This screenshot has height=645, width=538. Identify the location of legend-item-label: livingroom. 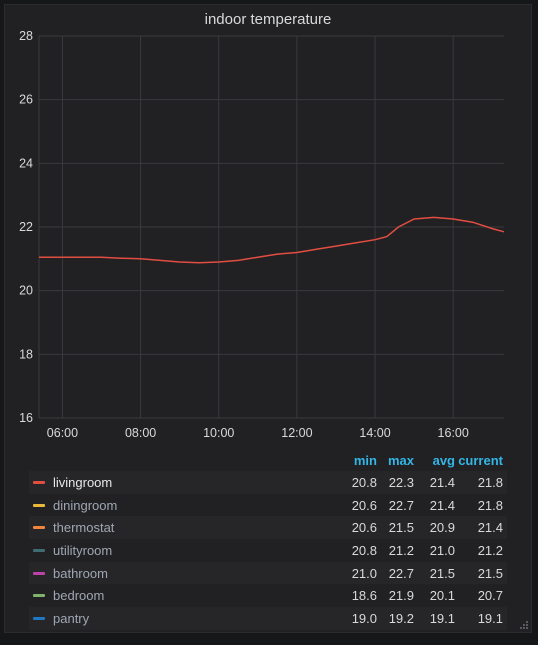
(83, 482).